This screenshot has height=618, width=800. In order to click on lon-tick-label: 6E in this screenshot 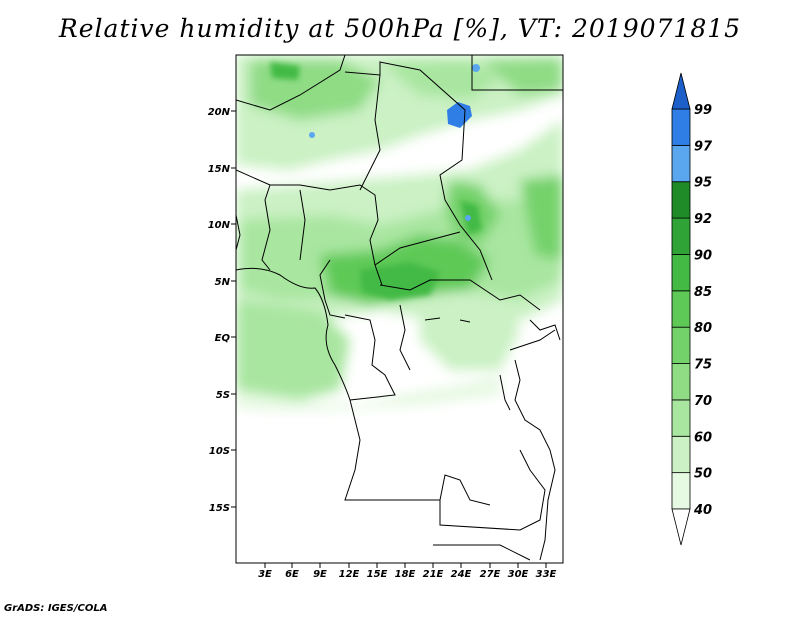, I will do `click(292, 574)`.